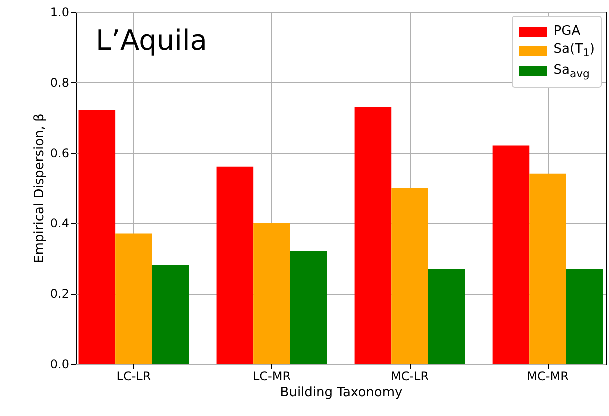  I want to click on y-tick-label: 0.2, so click(60, 294).